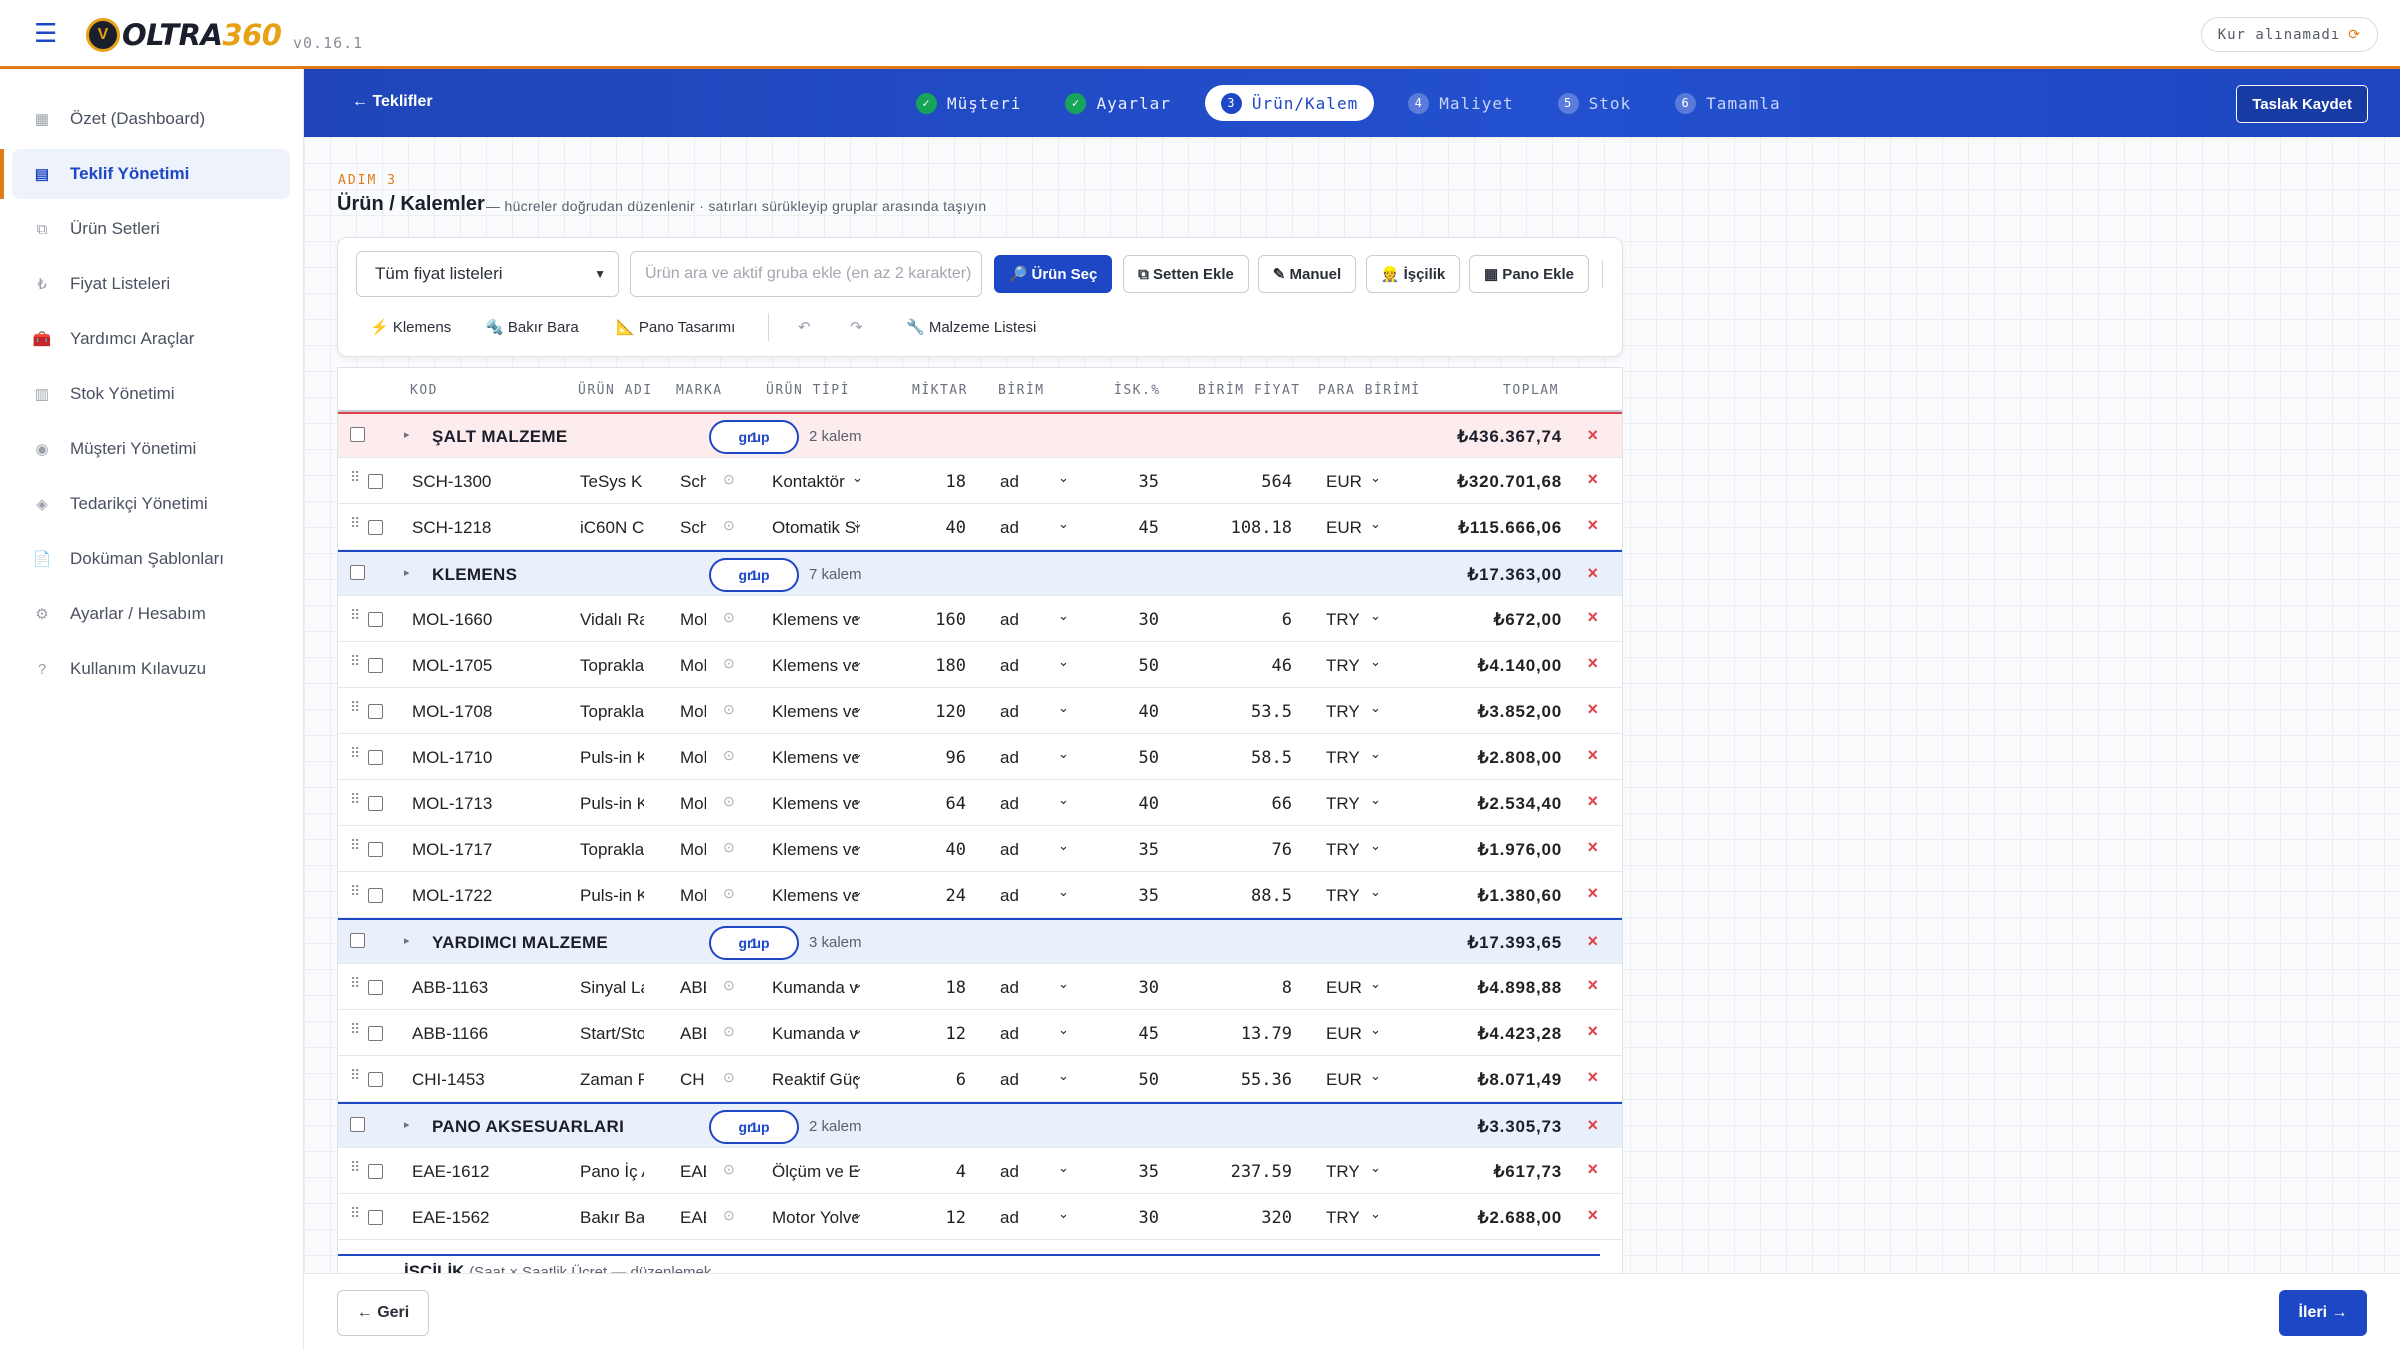  What do you see at coordinates (151, 119) in the screenshot?
I see `sidebar-item: ▦ Özet (Dashboard)` at bounding box center [151, 119].